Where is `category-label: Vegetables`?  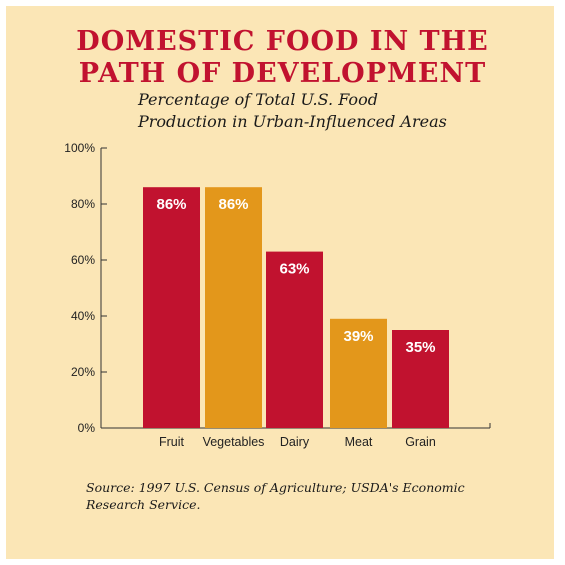 category-label: Vegetables is located at coordinates (234, 442).